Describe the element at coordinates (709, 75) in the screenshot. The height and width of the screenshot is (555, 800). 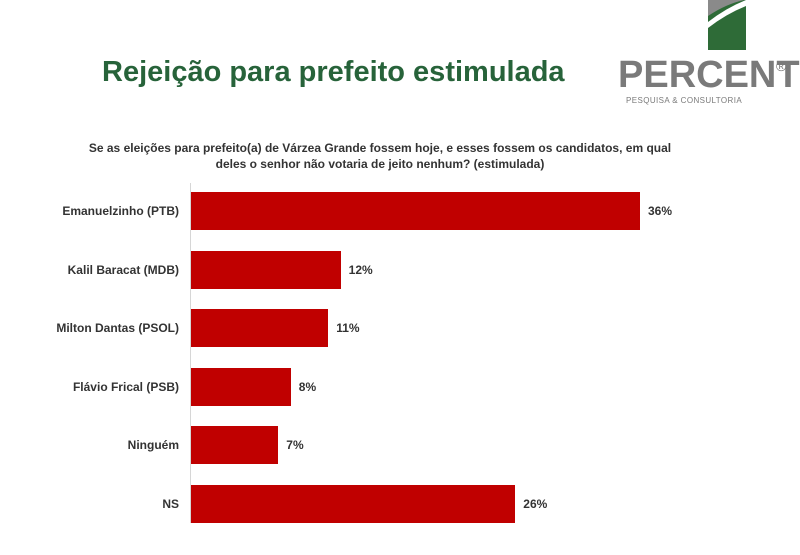
I see `logo-wordmark: PERCENT` at that location.